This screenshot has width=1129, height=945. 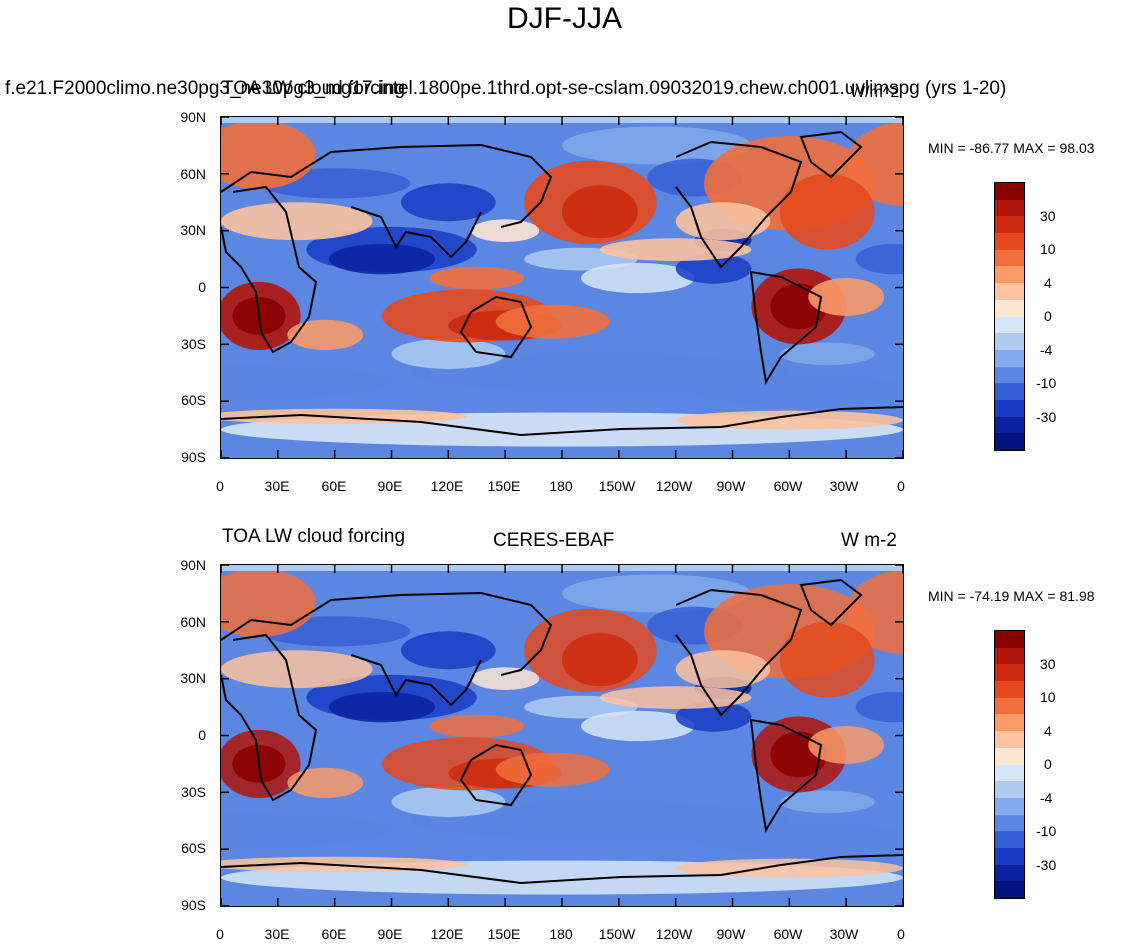 What do you see at coordinates (731, 934) in the screenshot?
I see `p2-lon-90w: 90W` at bounding box center [731, 934].